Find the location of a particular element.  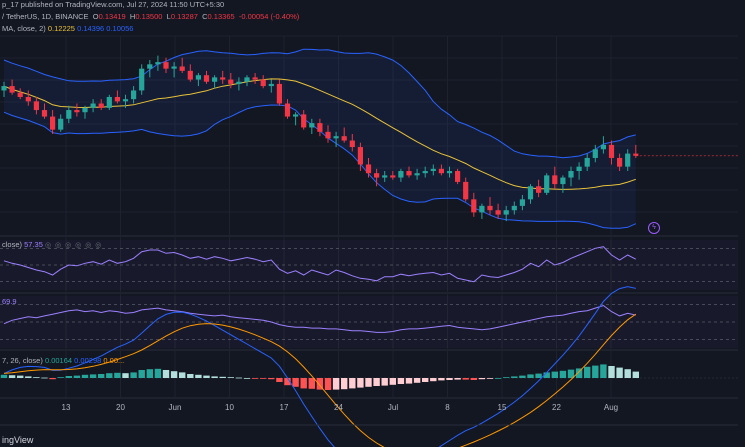

high-label: H is located at coordinates (132, 16).